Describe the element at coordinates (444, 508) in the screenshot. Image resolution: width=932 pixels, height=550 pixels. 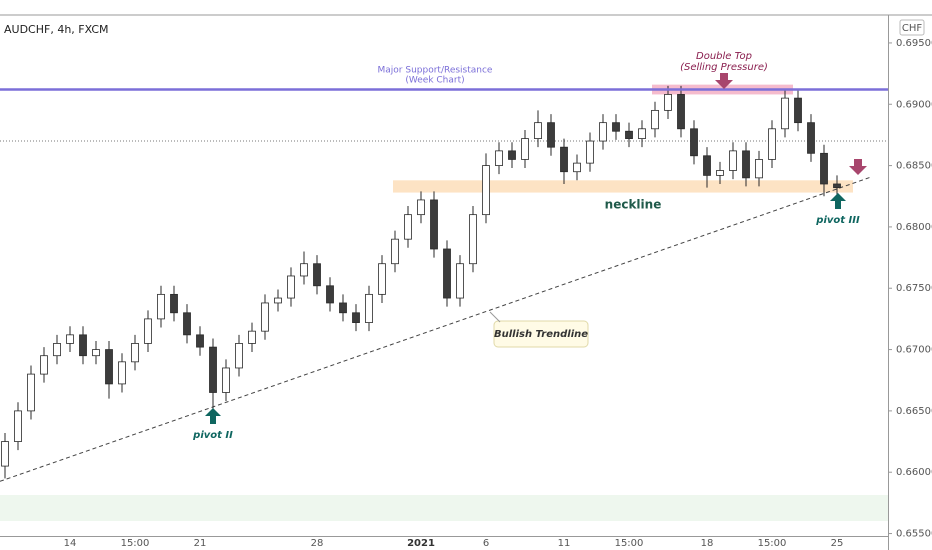
I see `bottom-band` at that location.